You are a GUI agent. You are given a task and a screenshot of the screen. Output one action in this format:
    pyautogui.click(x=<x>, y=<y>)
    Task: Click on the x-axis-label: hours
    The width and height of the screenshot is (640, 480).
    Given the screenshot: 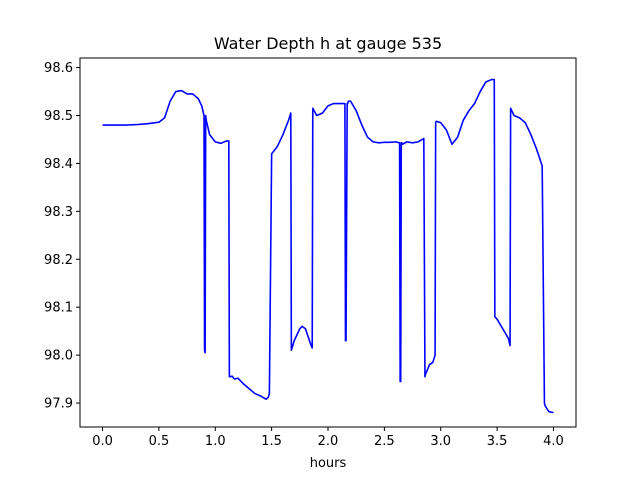 What is the action you would take?
    pyautogui.click(x=328, y=463)
    